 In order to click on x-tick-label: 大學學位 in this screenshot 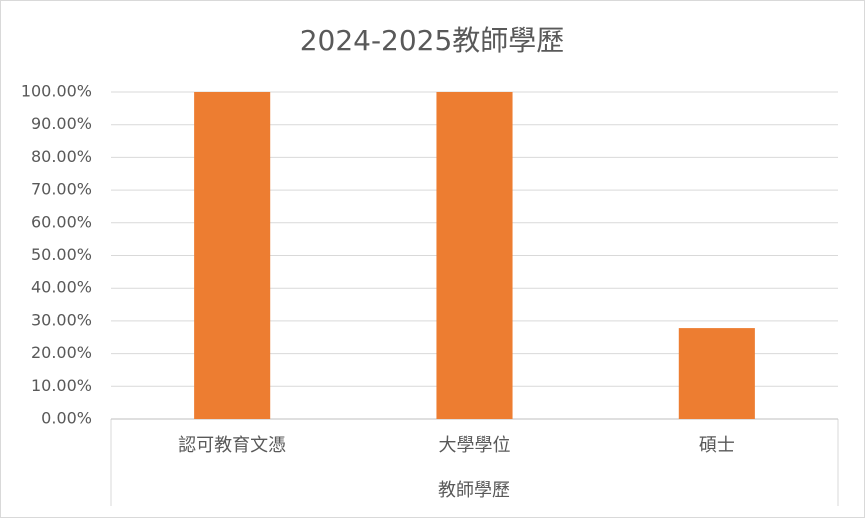, I will do `click(475, 445)`.